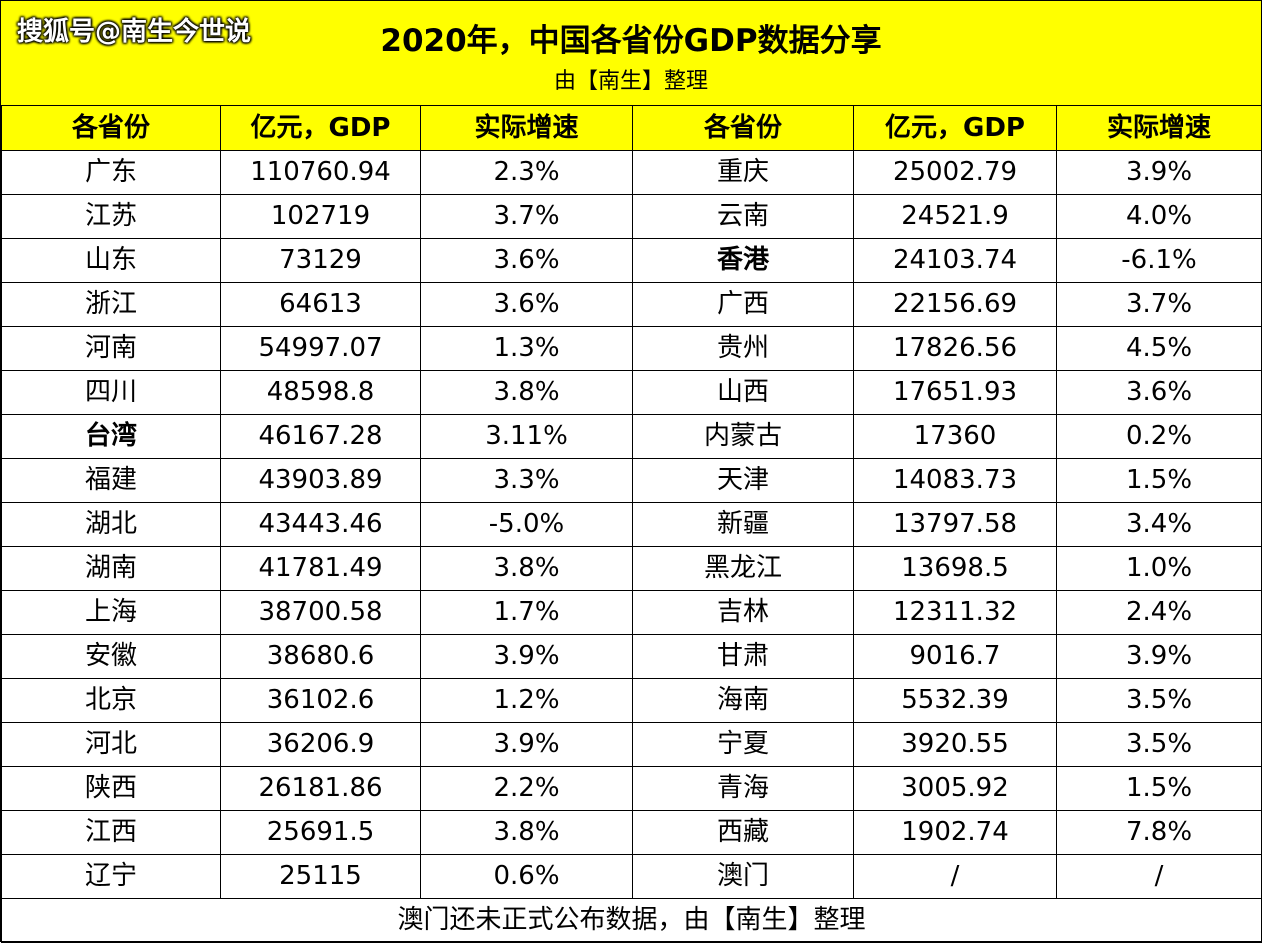 The height and width of the screenshot is (943, 1262). What do you see at coordinates (955, 436) in the screenshot?
I see `gdp-cell: 17360` at bounding box center [955, 436].